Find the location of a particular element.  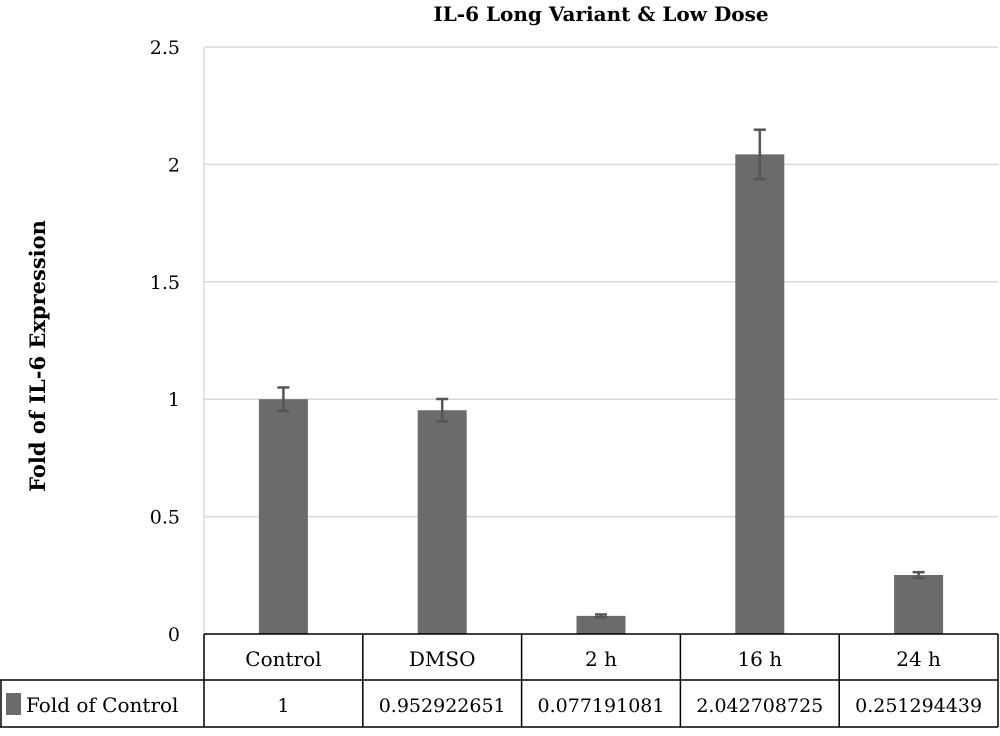

y-tick-label: 2.5 is located at coordinates (165, 48).